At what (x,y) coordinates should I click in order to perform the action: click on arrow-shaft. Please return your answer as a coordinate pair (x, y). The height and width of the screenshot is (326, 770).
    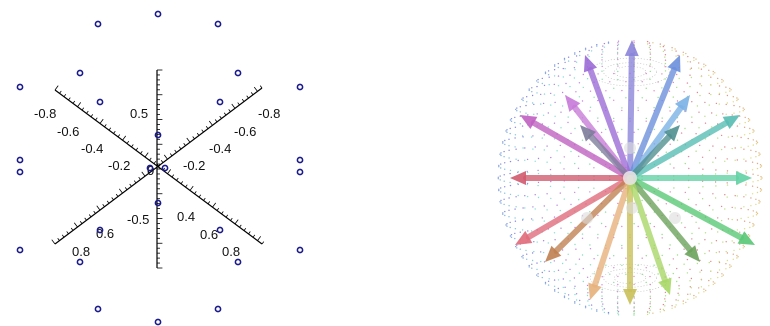
    Looking at the image, I should click on (685, 208).